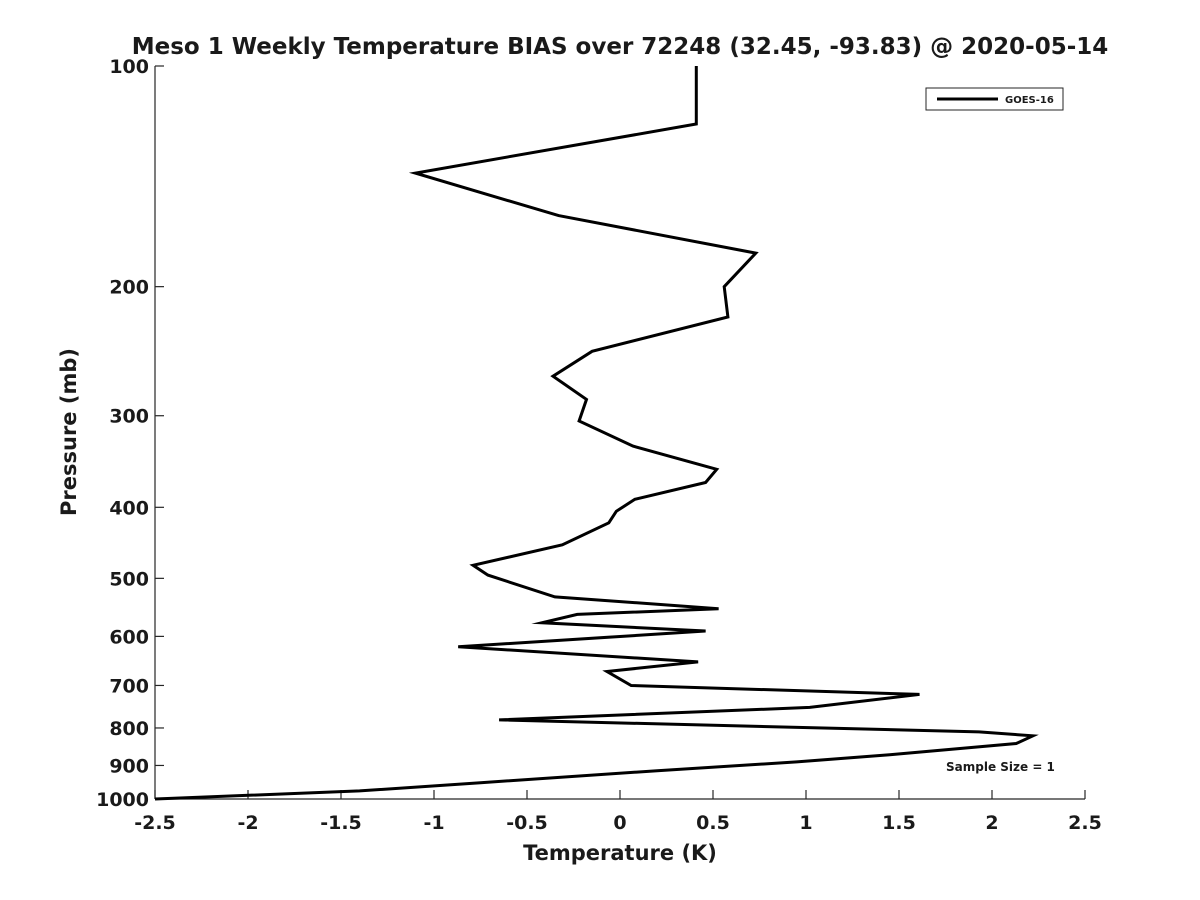 The width and height of the screenshot is (1200, 900). Describe the element at coordinates (129, 288) in the screenshot. I see `y-tick-label: 200` at that location.